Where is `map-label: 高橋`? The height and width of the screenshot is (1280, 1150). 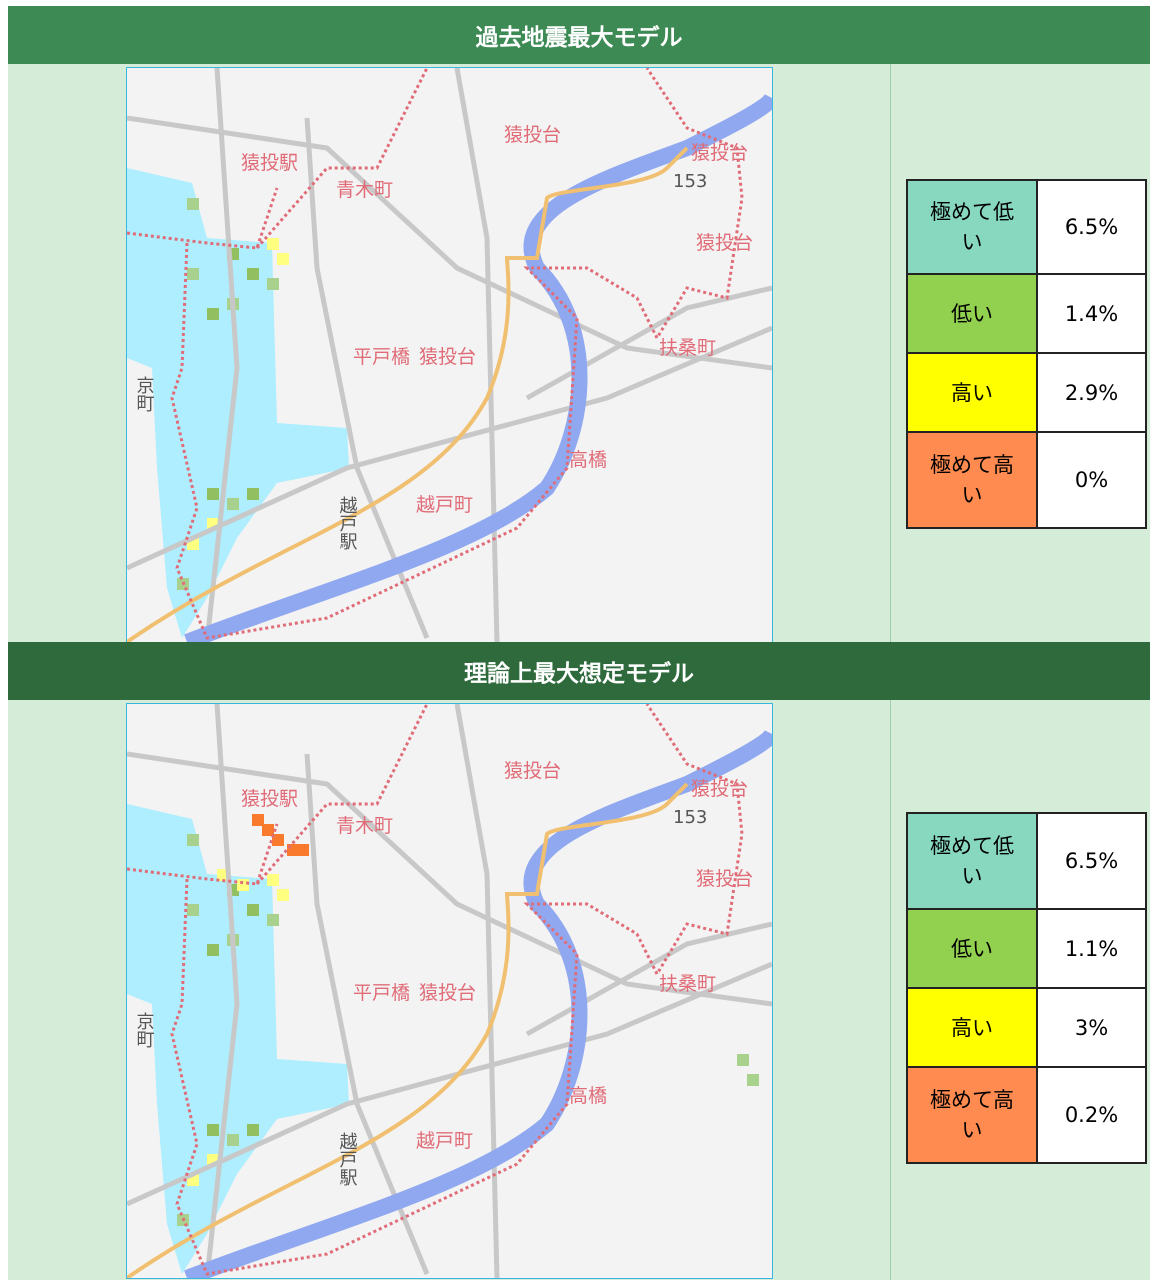 map-label: 高橋 is located at coordinates (588, 460).